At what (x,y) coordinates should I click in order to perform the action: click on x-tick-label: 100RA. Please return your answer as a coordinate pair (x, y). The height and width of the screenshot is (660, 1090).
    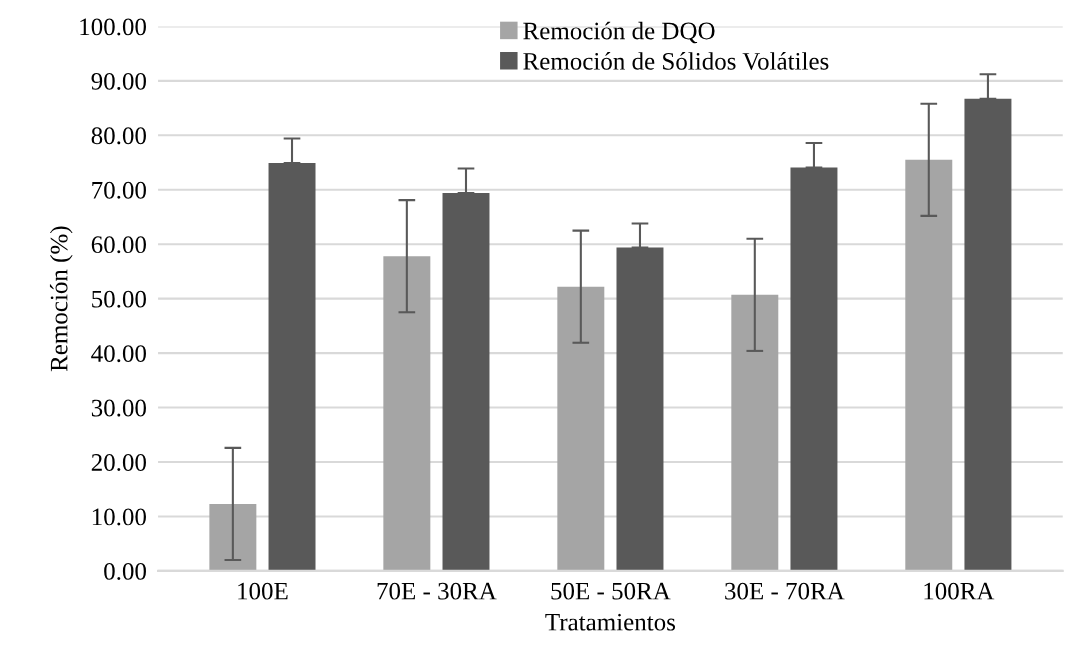
    Looking at the image, I should click on (959, 591).